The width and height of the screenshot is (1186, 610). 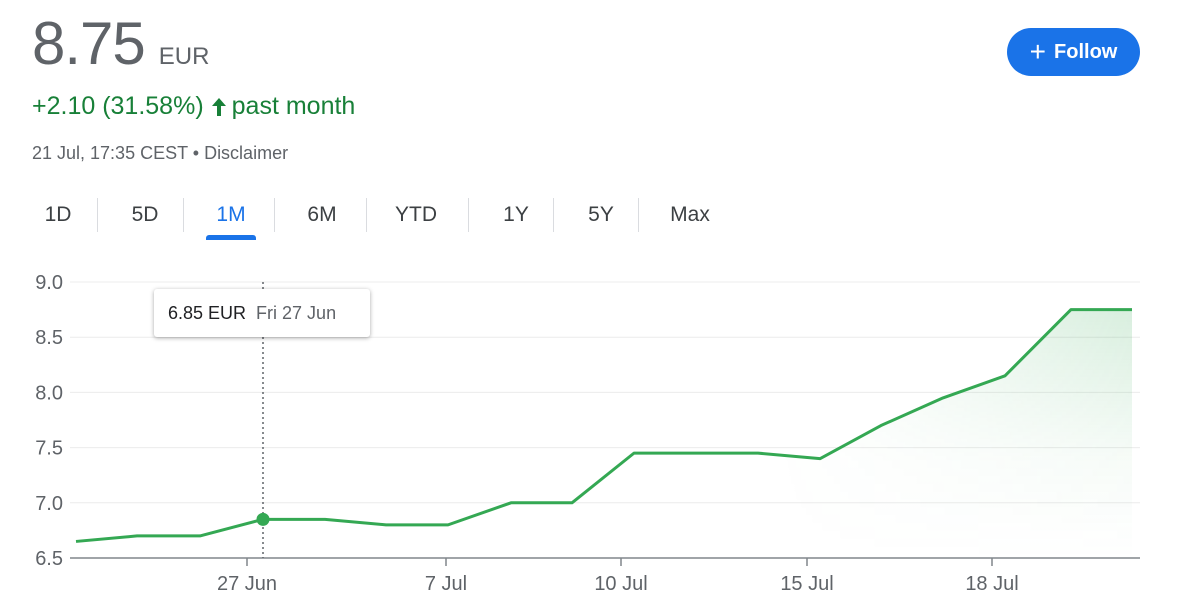 I want to click on y-tick-label: 7.5, so click(x=49, y=449).